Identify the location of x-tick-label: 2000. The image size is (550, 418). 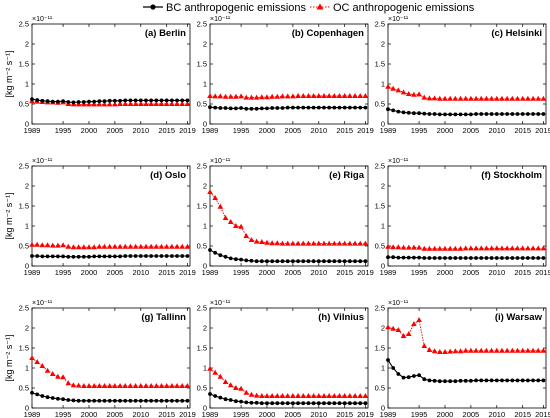
(267, 414).